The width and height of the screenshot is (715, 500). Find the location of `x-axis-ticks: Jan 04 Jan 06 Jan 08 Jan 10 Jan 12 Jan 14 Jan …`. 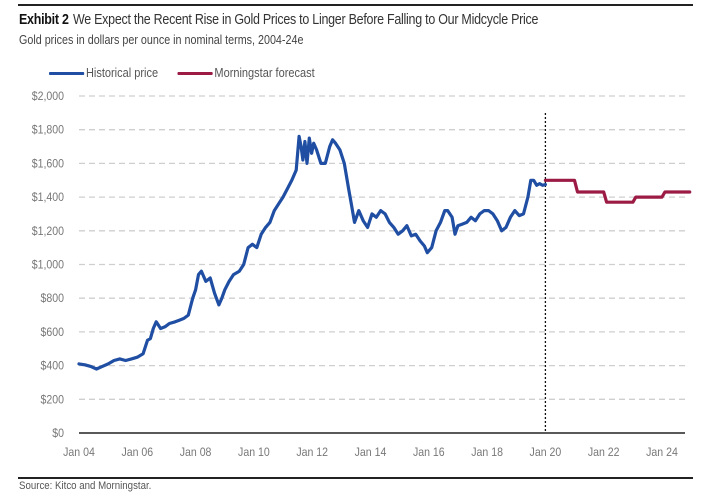

x-axis-ticks: Jan 04 Jan 06 Jan 08 Jan 10 Jan 12 Jan 14 Jan … is located at coordinates (370, 452).